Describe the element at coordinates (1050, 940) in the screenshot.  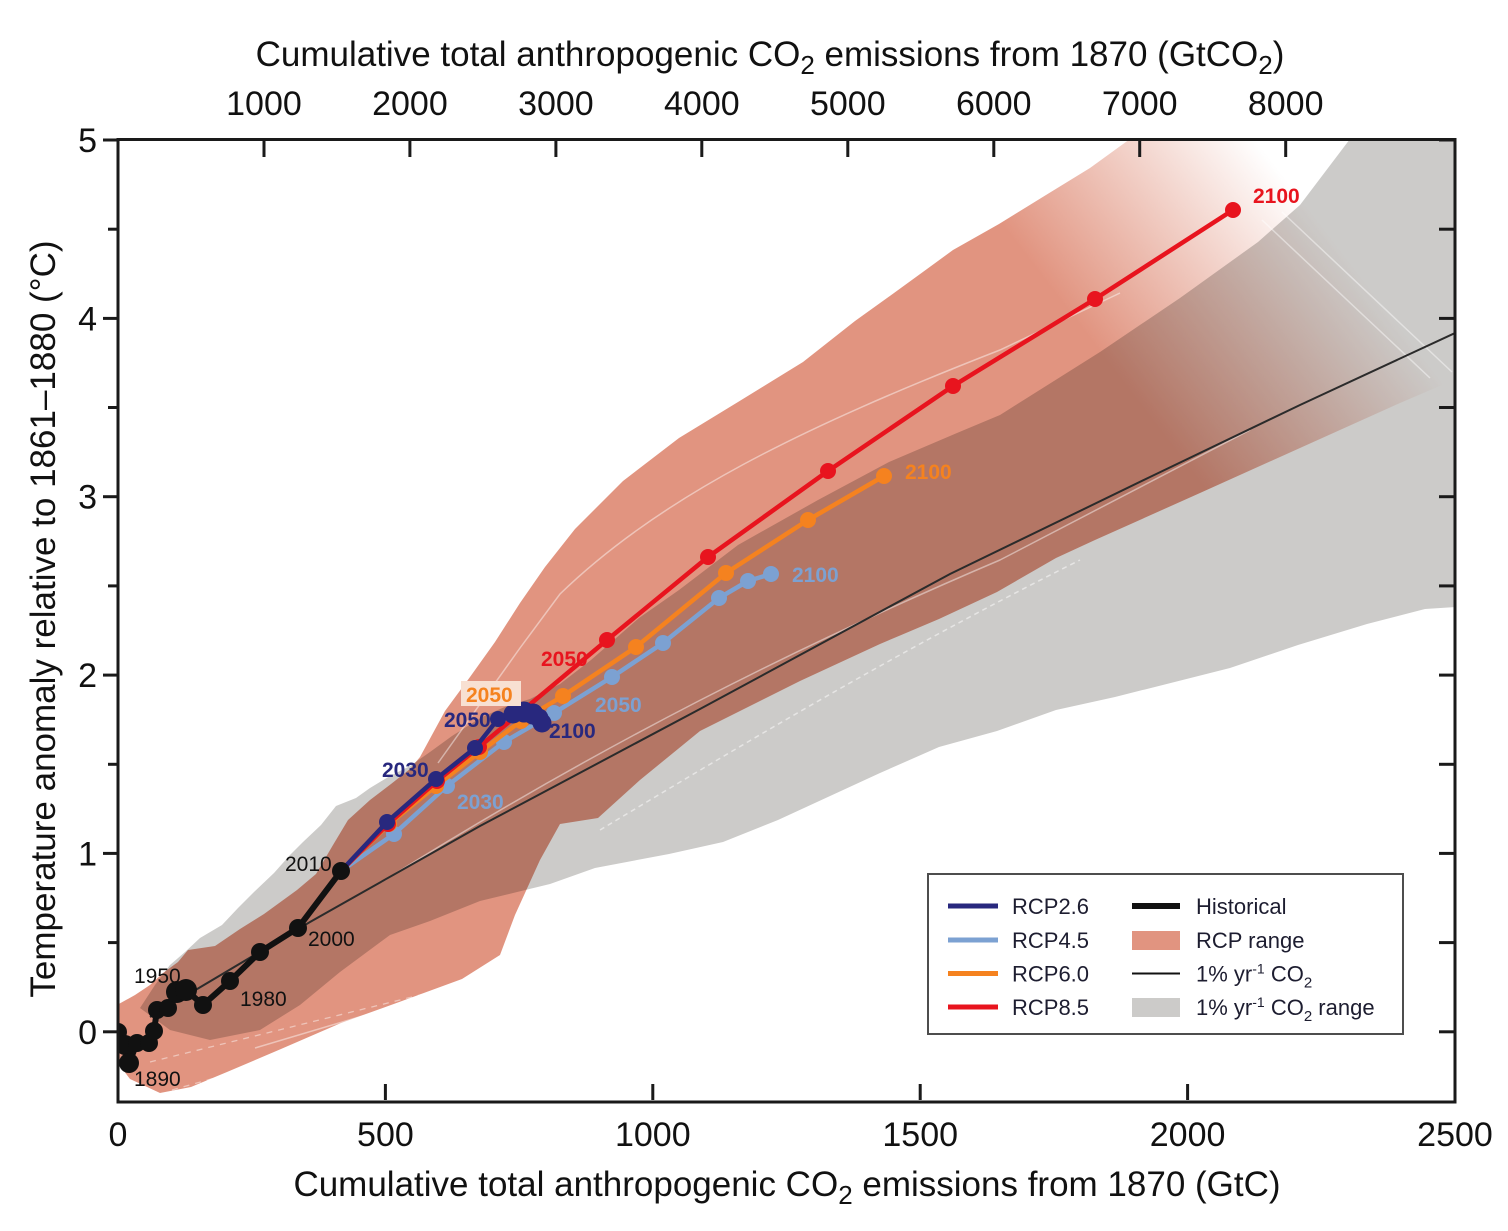
I see `svg-text: RCP4.5` at that location.